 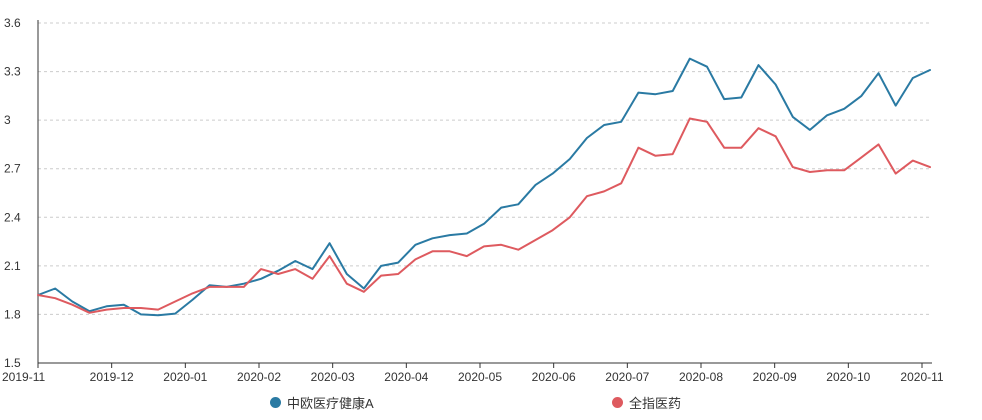 What do you see at coordinates (333, 377) in the screenshot?
I see `x-tick-label: 2020-03` at bounding box center [333, 377].